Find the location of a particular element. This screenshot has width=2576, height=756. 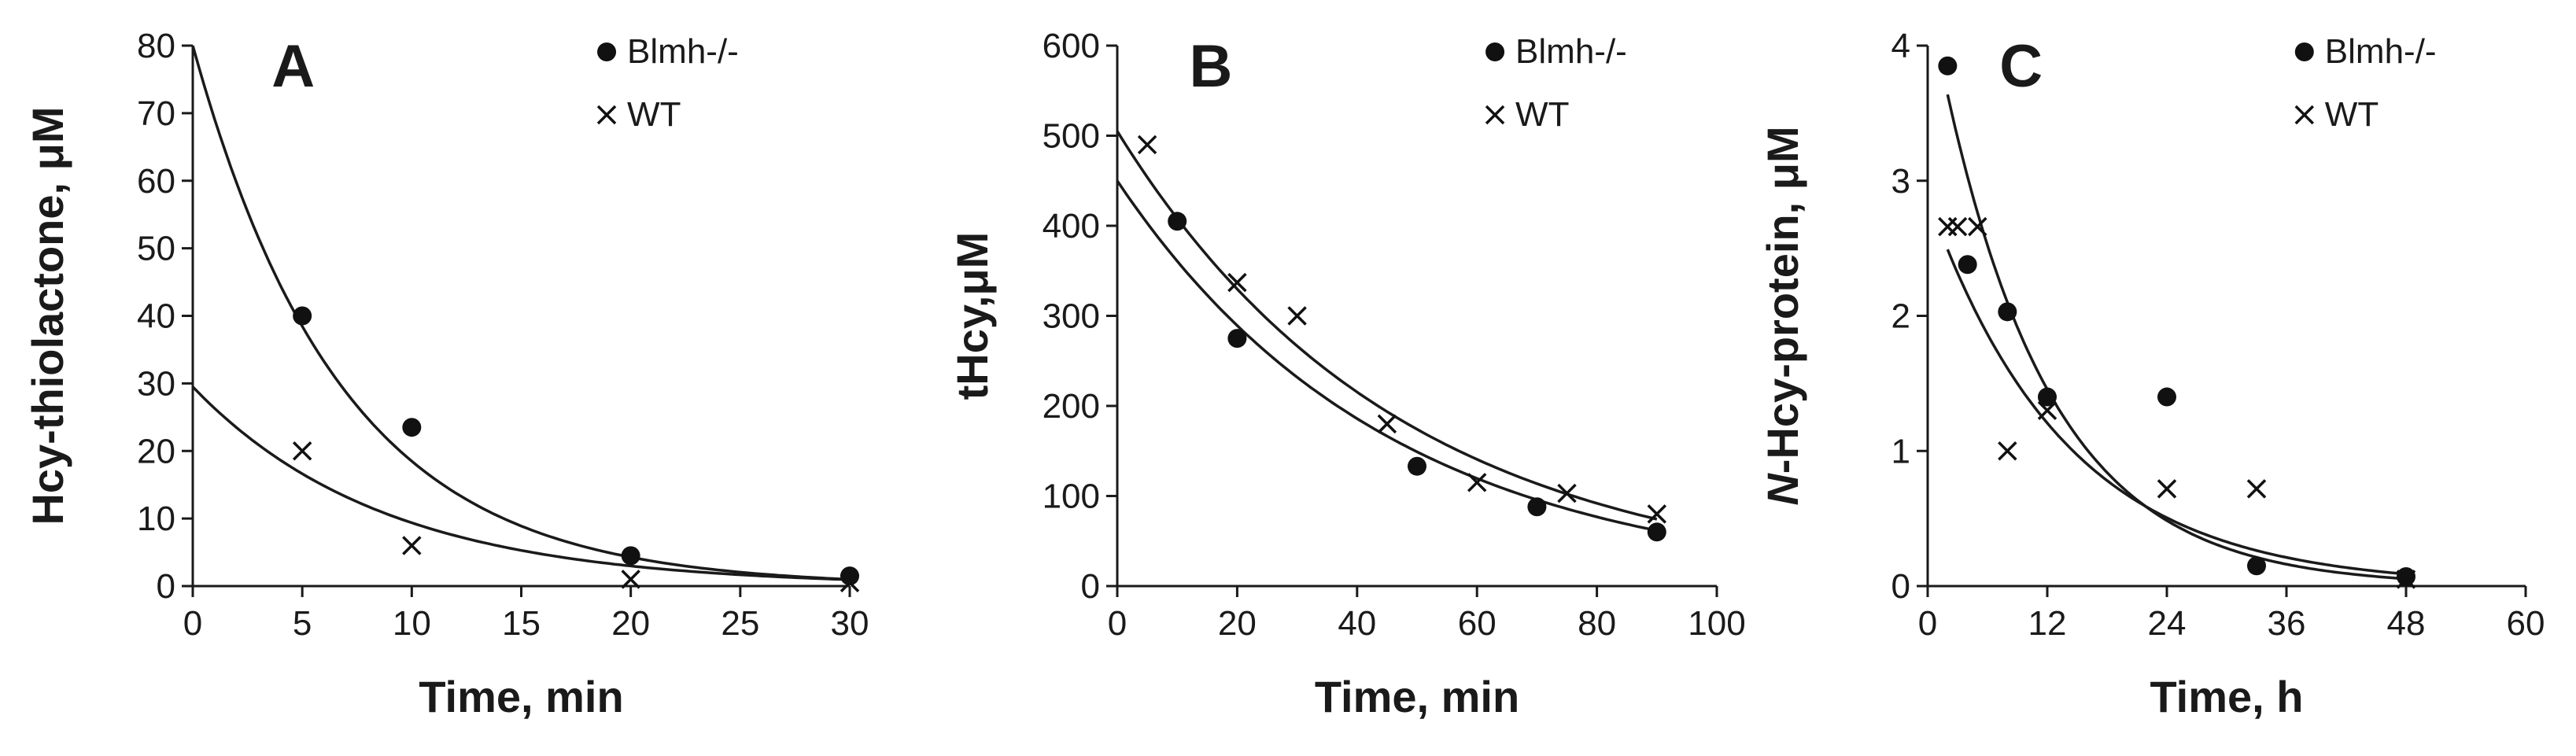

y-axis-title: Hcy-thiolactone, μM is located at coordinates (48, 315).